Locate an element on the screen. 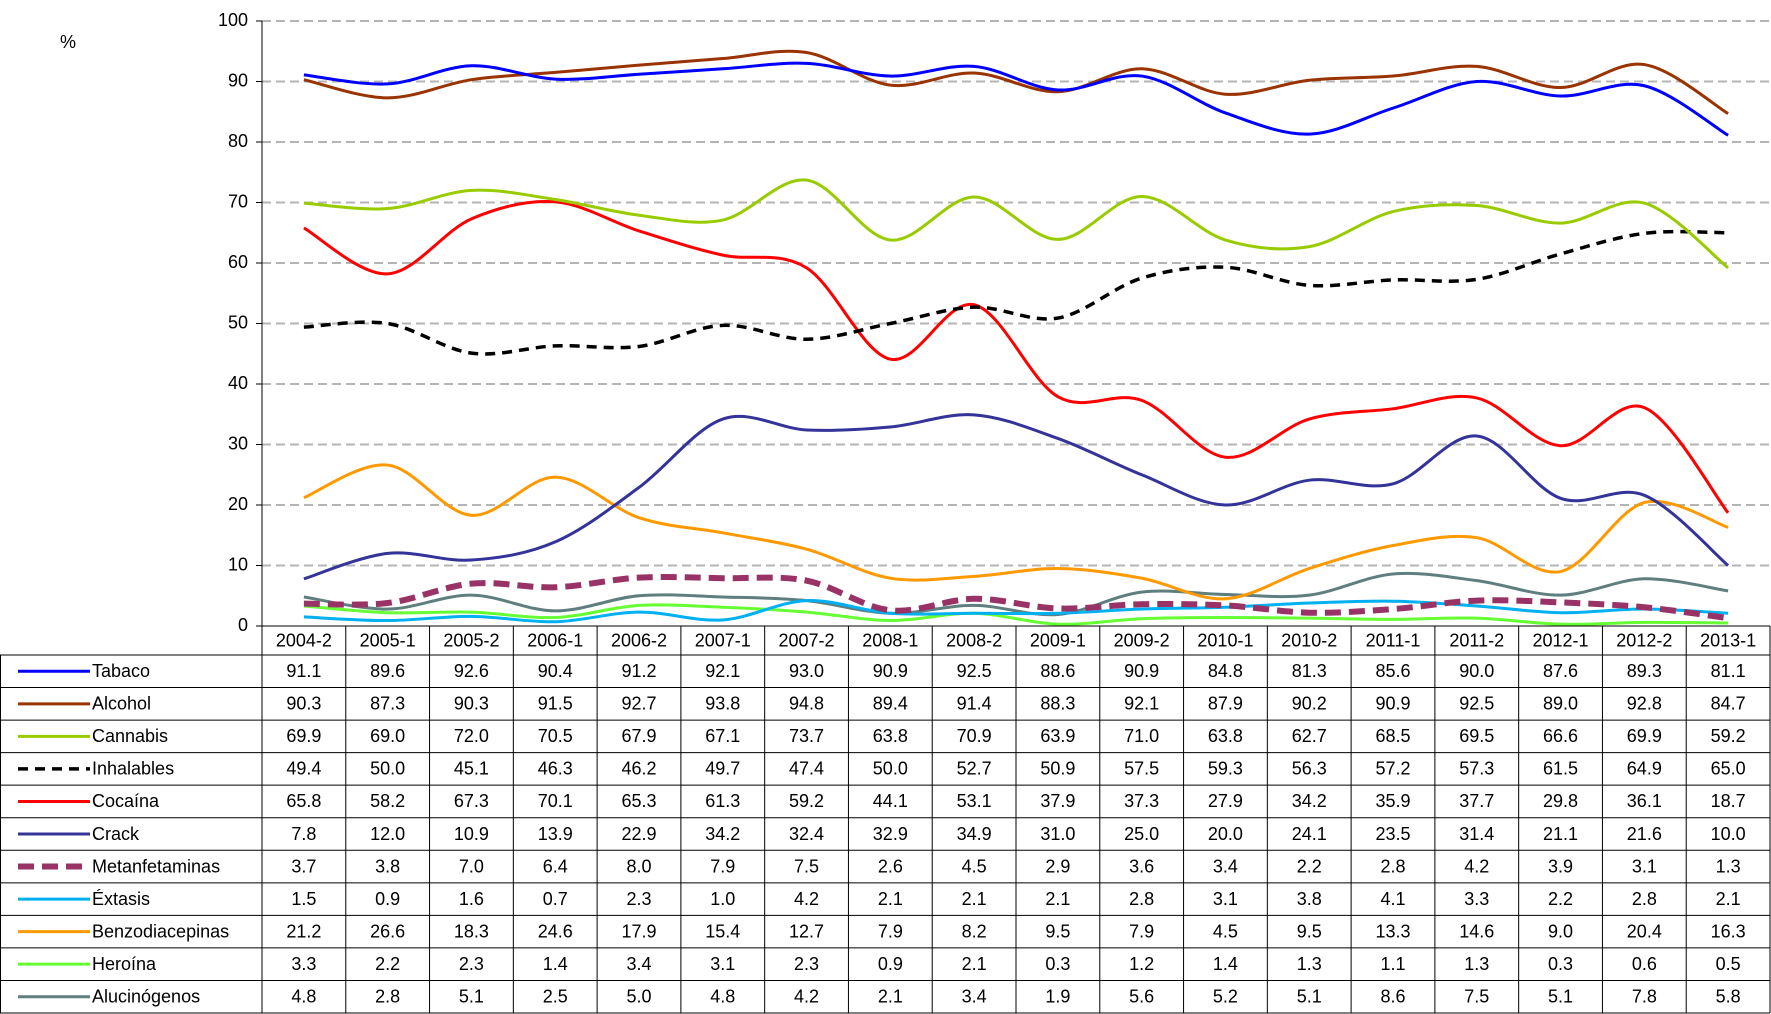 The width and height of the screenshot is (1771, 1014). table-value: 36.1 is located at coordinates (1644, 801).